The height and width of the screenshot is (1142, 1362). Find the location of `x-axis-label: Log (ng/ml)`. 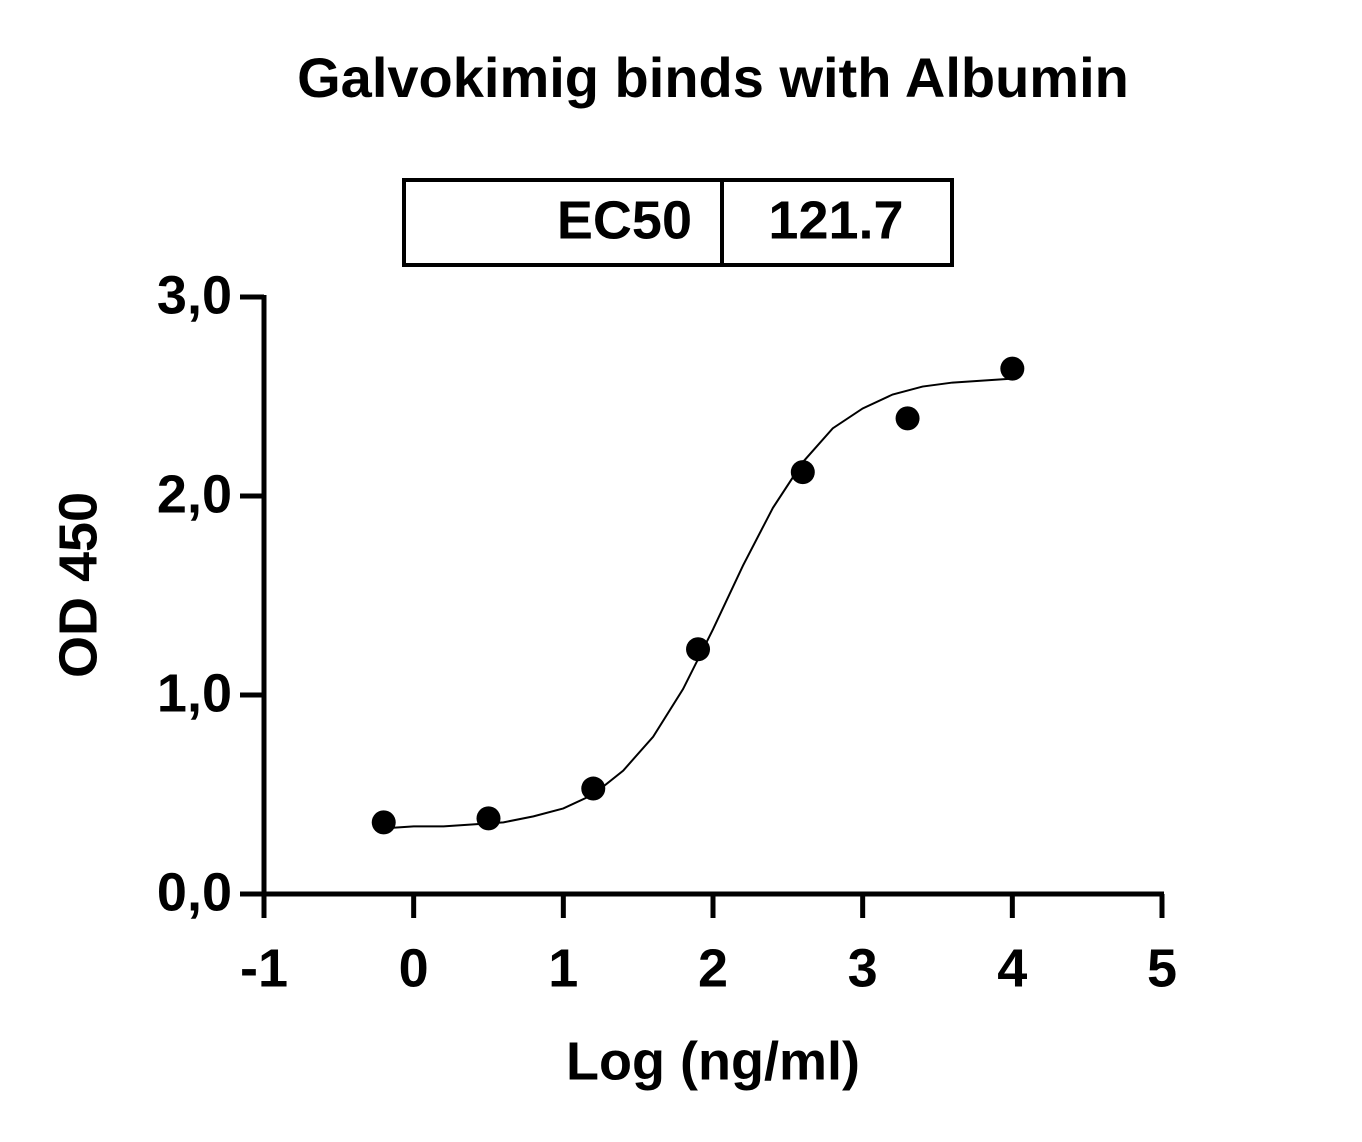

x-axis-label: Log (ng/ml) is located at coordinates (713, 1061).